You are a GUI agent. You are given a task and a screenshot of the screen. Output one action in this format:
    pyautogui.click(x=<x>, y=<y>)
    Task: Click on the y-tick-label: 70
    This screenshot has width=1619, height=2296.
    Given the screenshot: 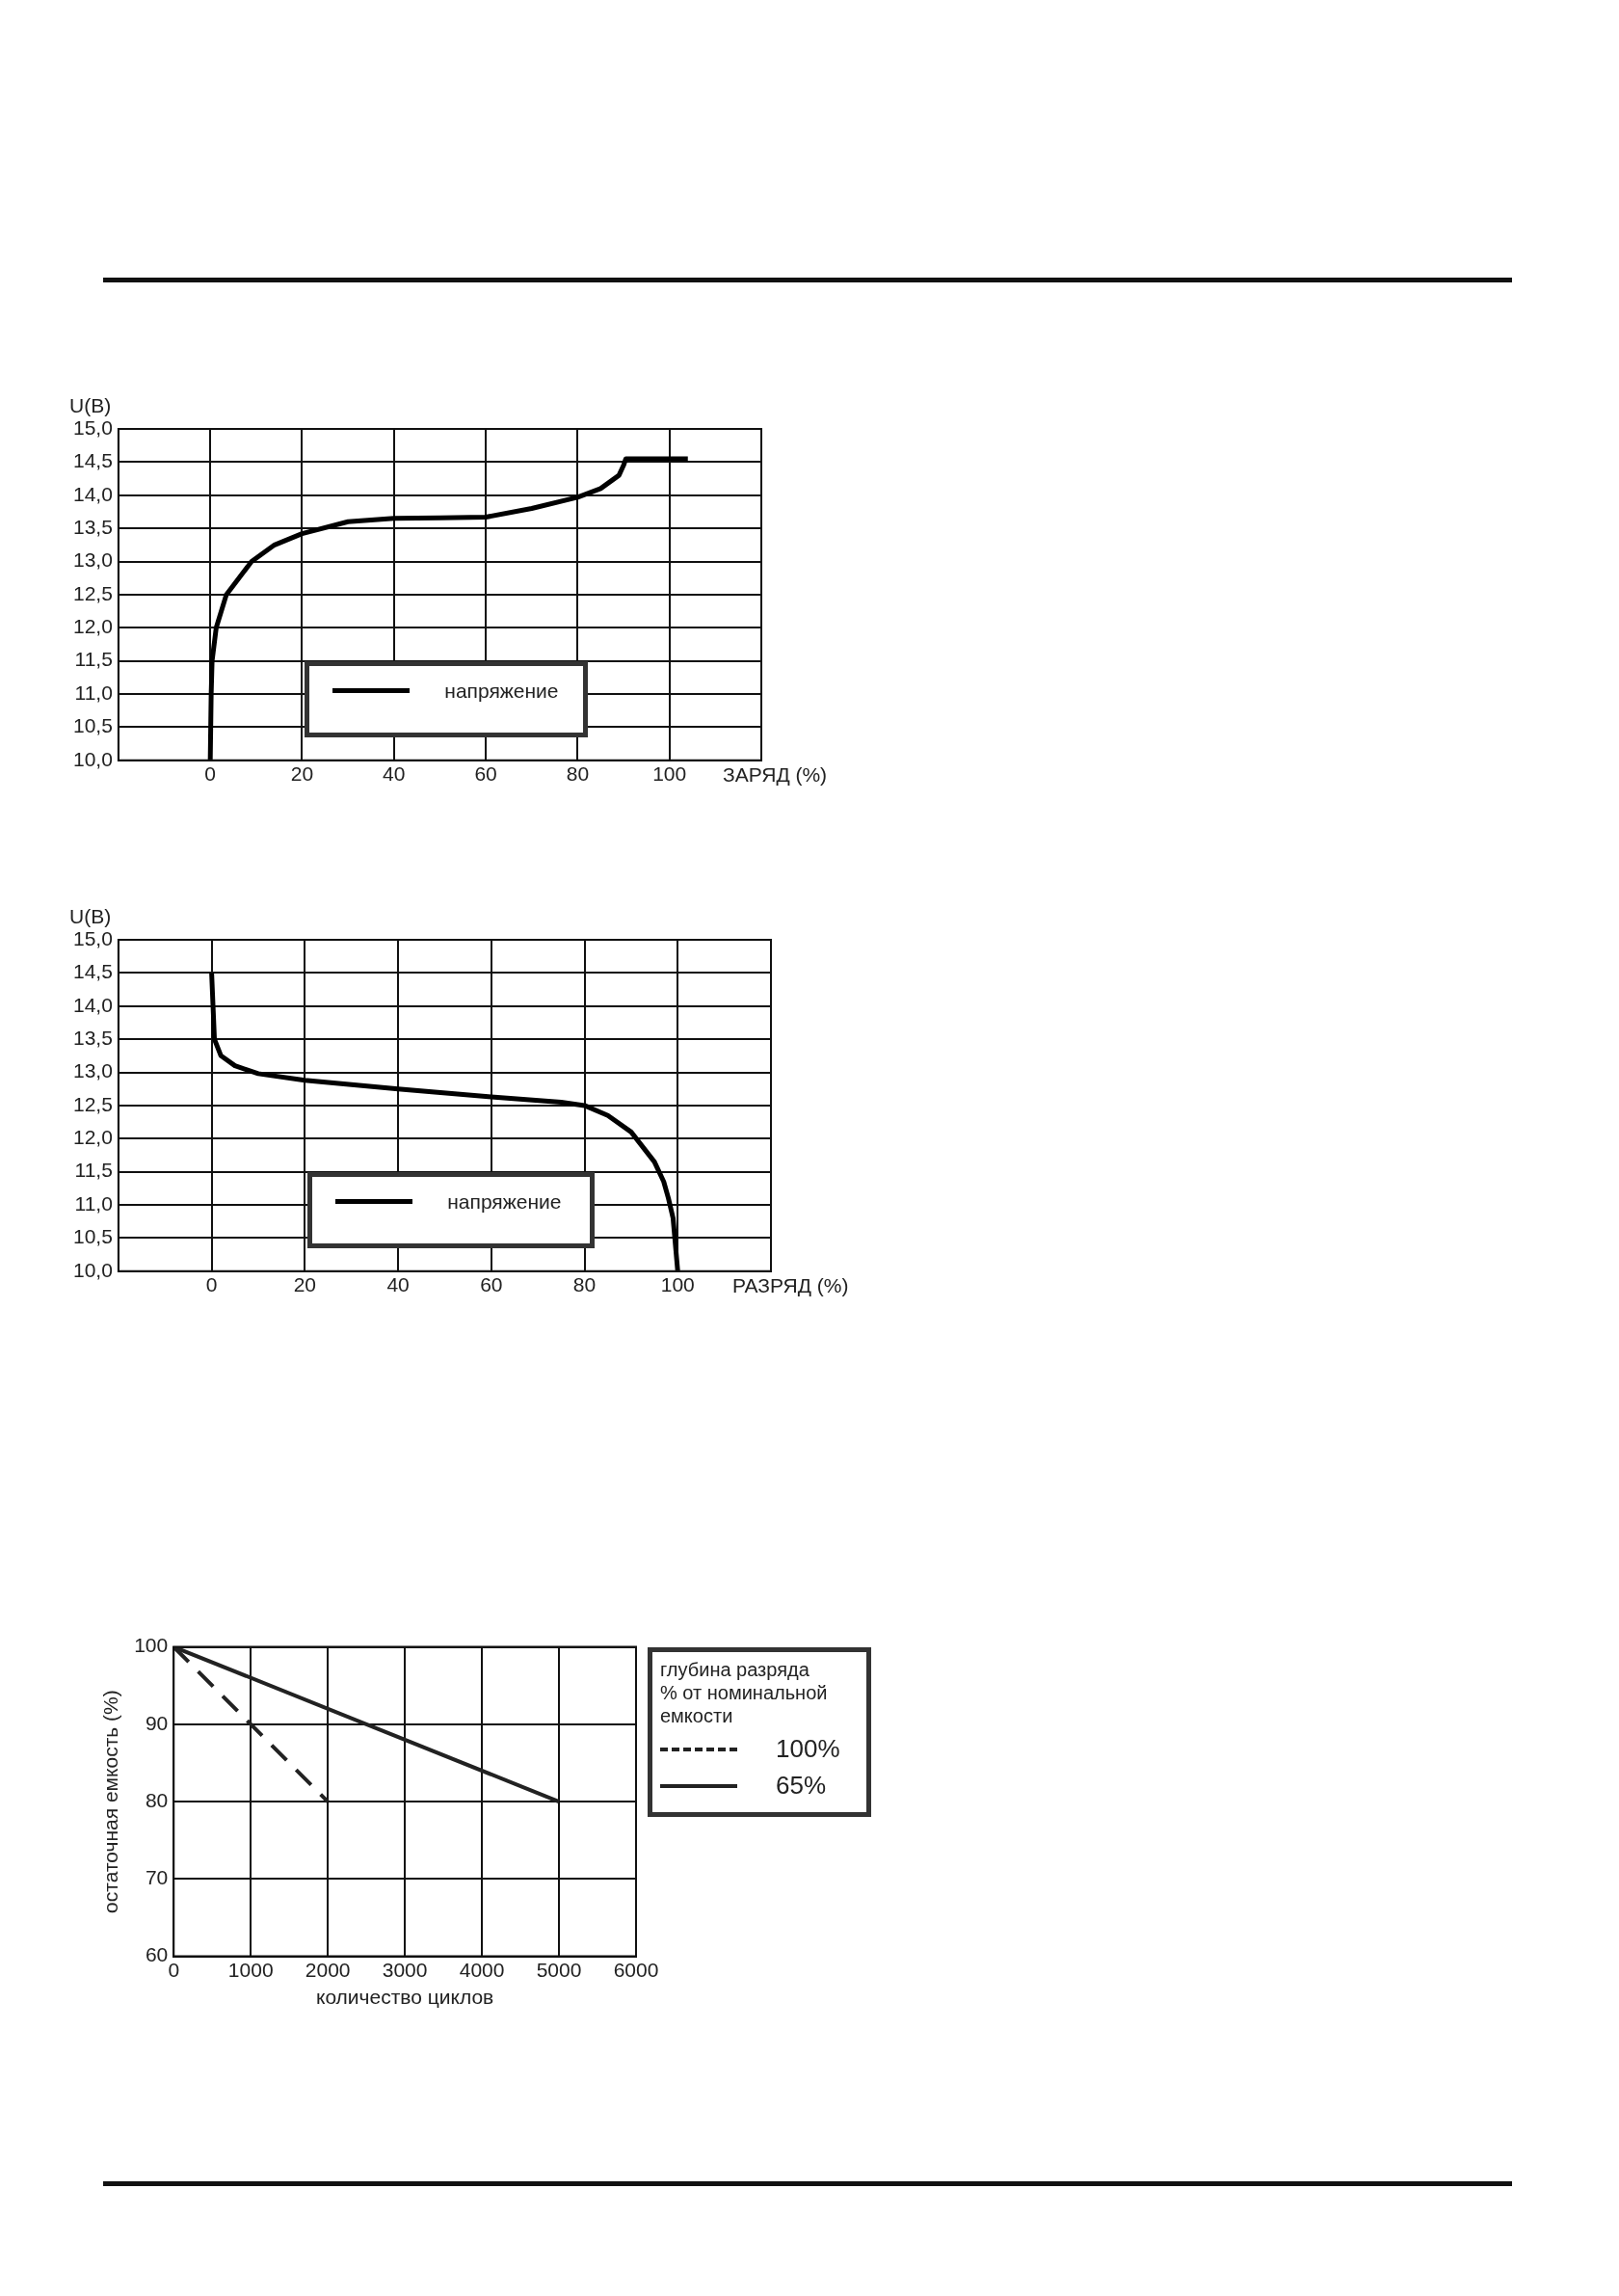 What is the action you would take?
    pyautogui.click(x=157, y=1877)
    